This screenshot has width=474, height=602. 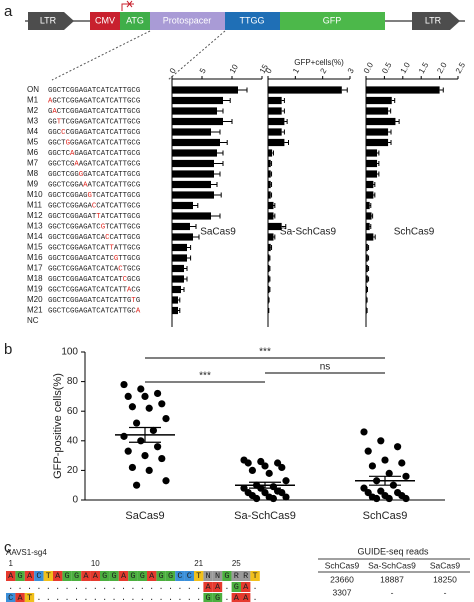 I want to click on x-tick-label: SaCas9, so click(x=144, y=516).